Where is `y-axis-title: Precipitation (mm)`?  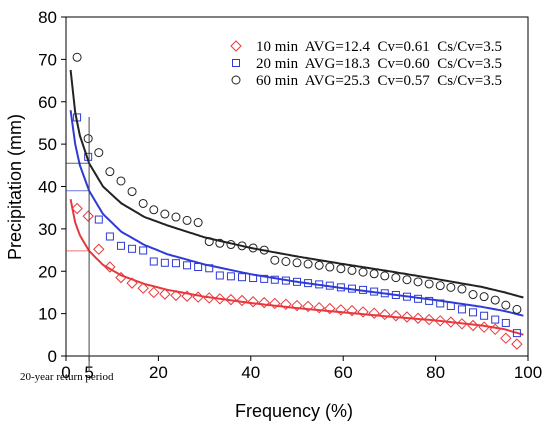 y-axis-title: Precipitation (mm) is located at coordinates (15, 187).